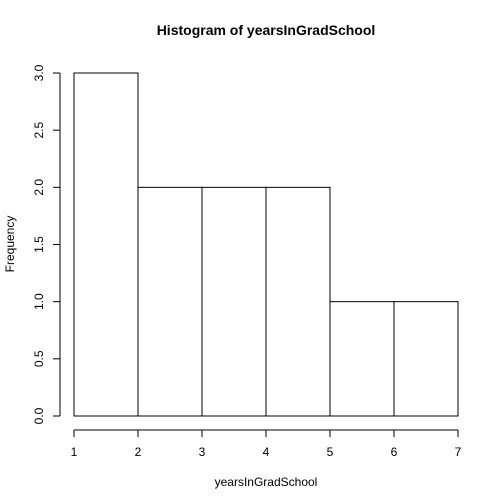 The height and width of the screenshot is (504, 504). What do you see at coordinates (39, 358) in the screenshot?
I see `y-tick-label: 0.5` at bounding box center [39, 358].